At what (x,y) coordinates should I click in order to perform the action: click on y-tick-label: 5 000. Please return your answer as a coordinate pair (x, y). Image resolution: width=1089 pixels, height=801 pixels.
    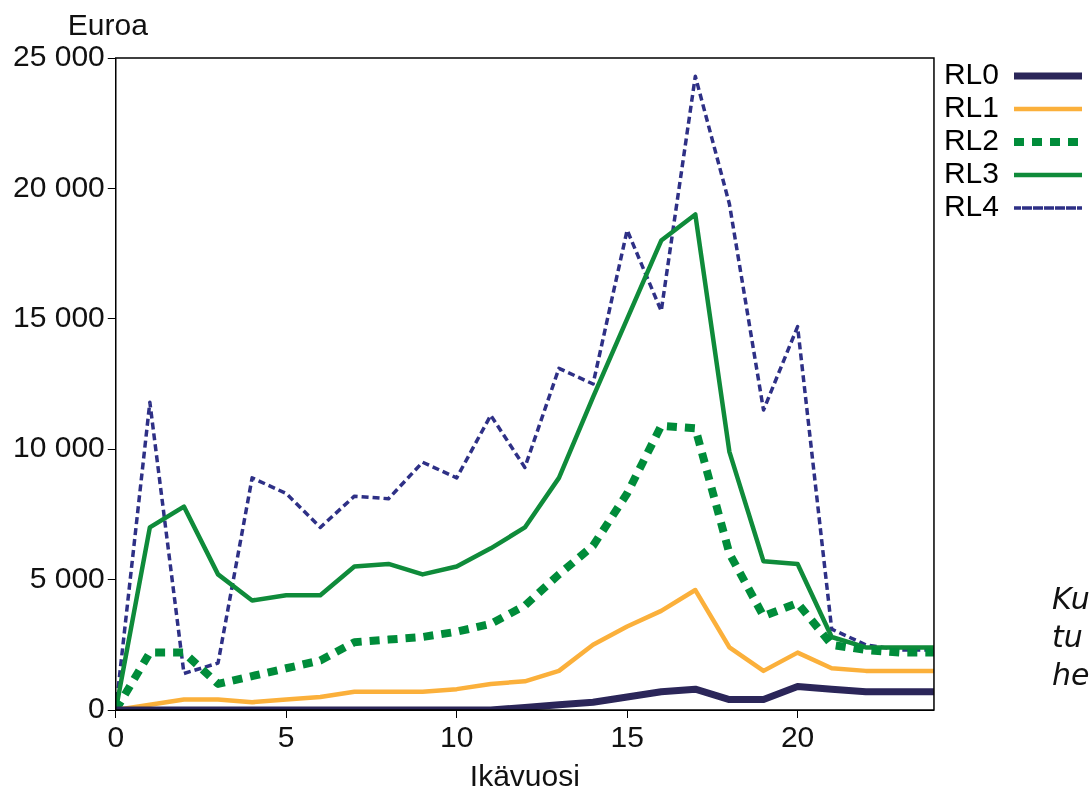
    Looking at the image, I should click on (67, 577).